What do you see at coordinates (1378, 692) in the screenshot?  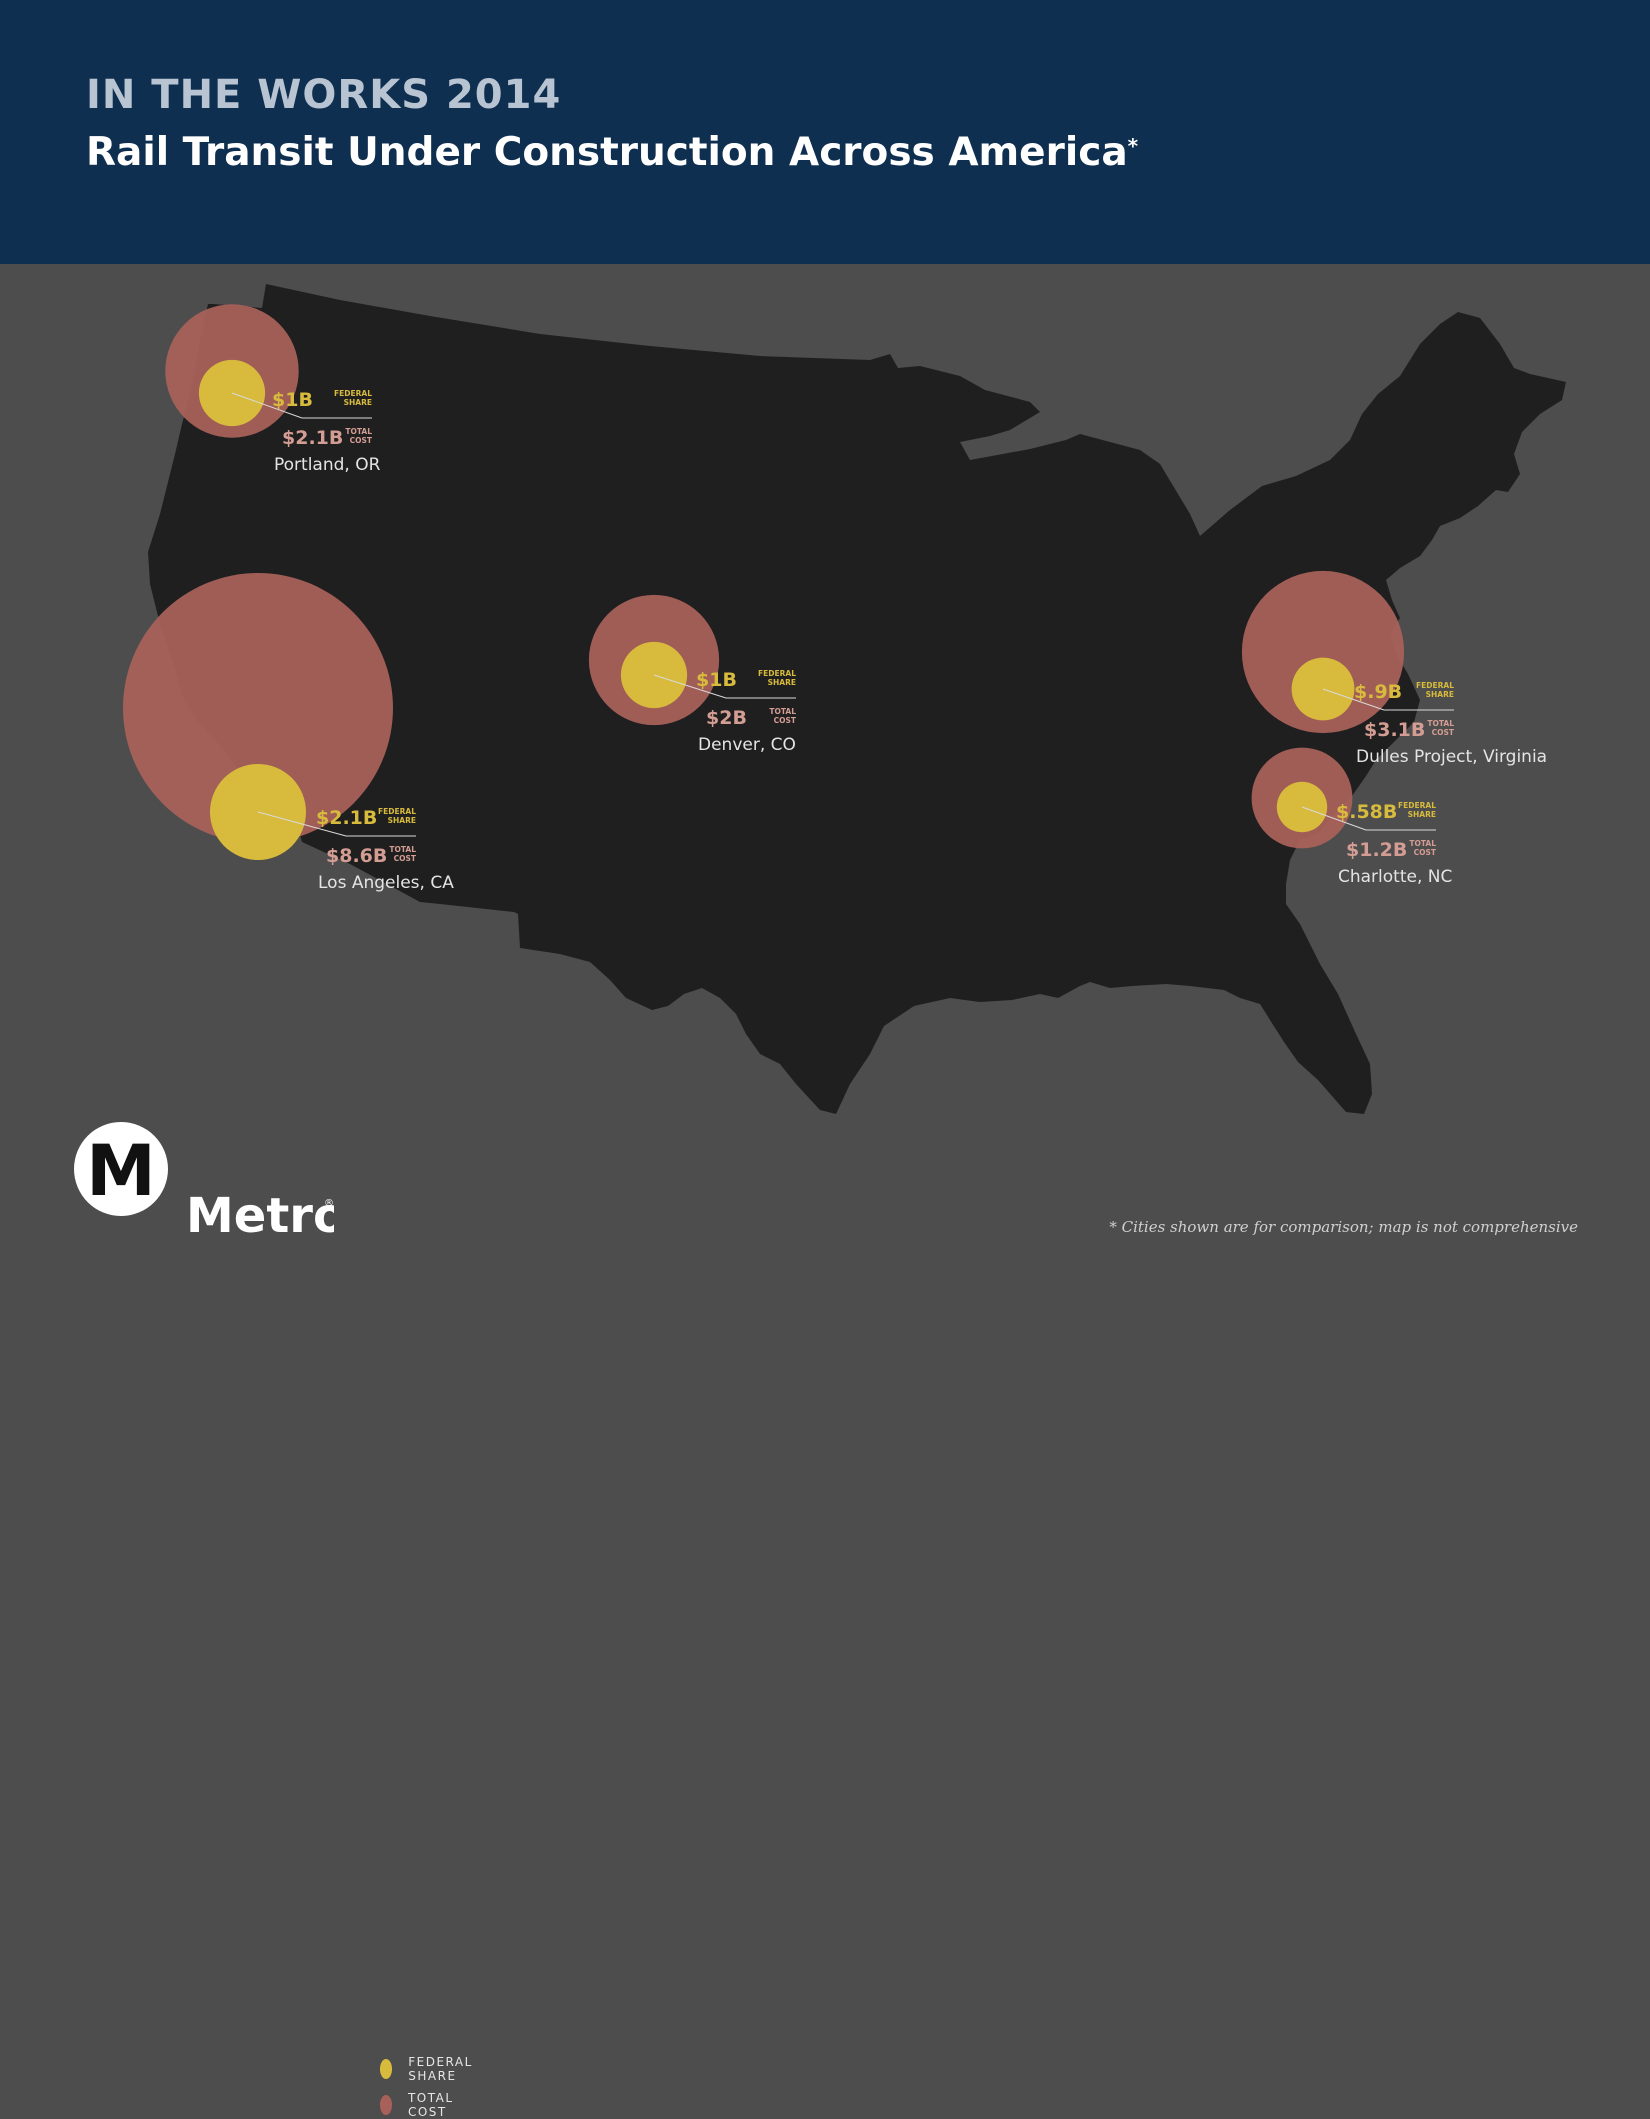 I see `dulles-federal-value: $.9B` at bounding box center [1378, 692].